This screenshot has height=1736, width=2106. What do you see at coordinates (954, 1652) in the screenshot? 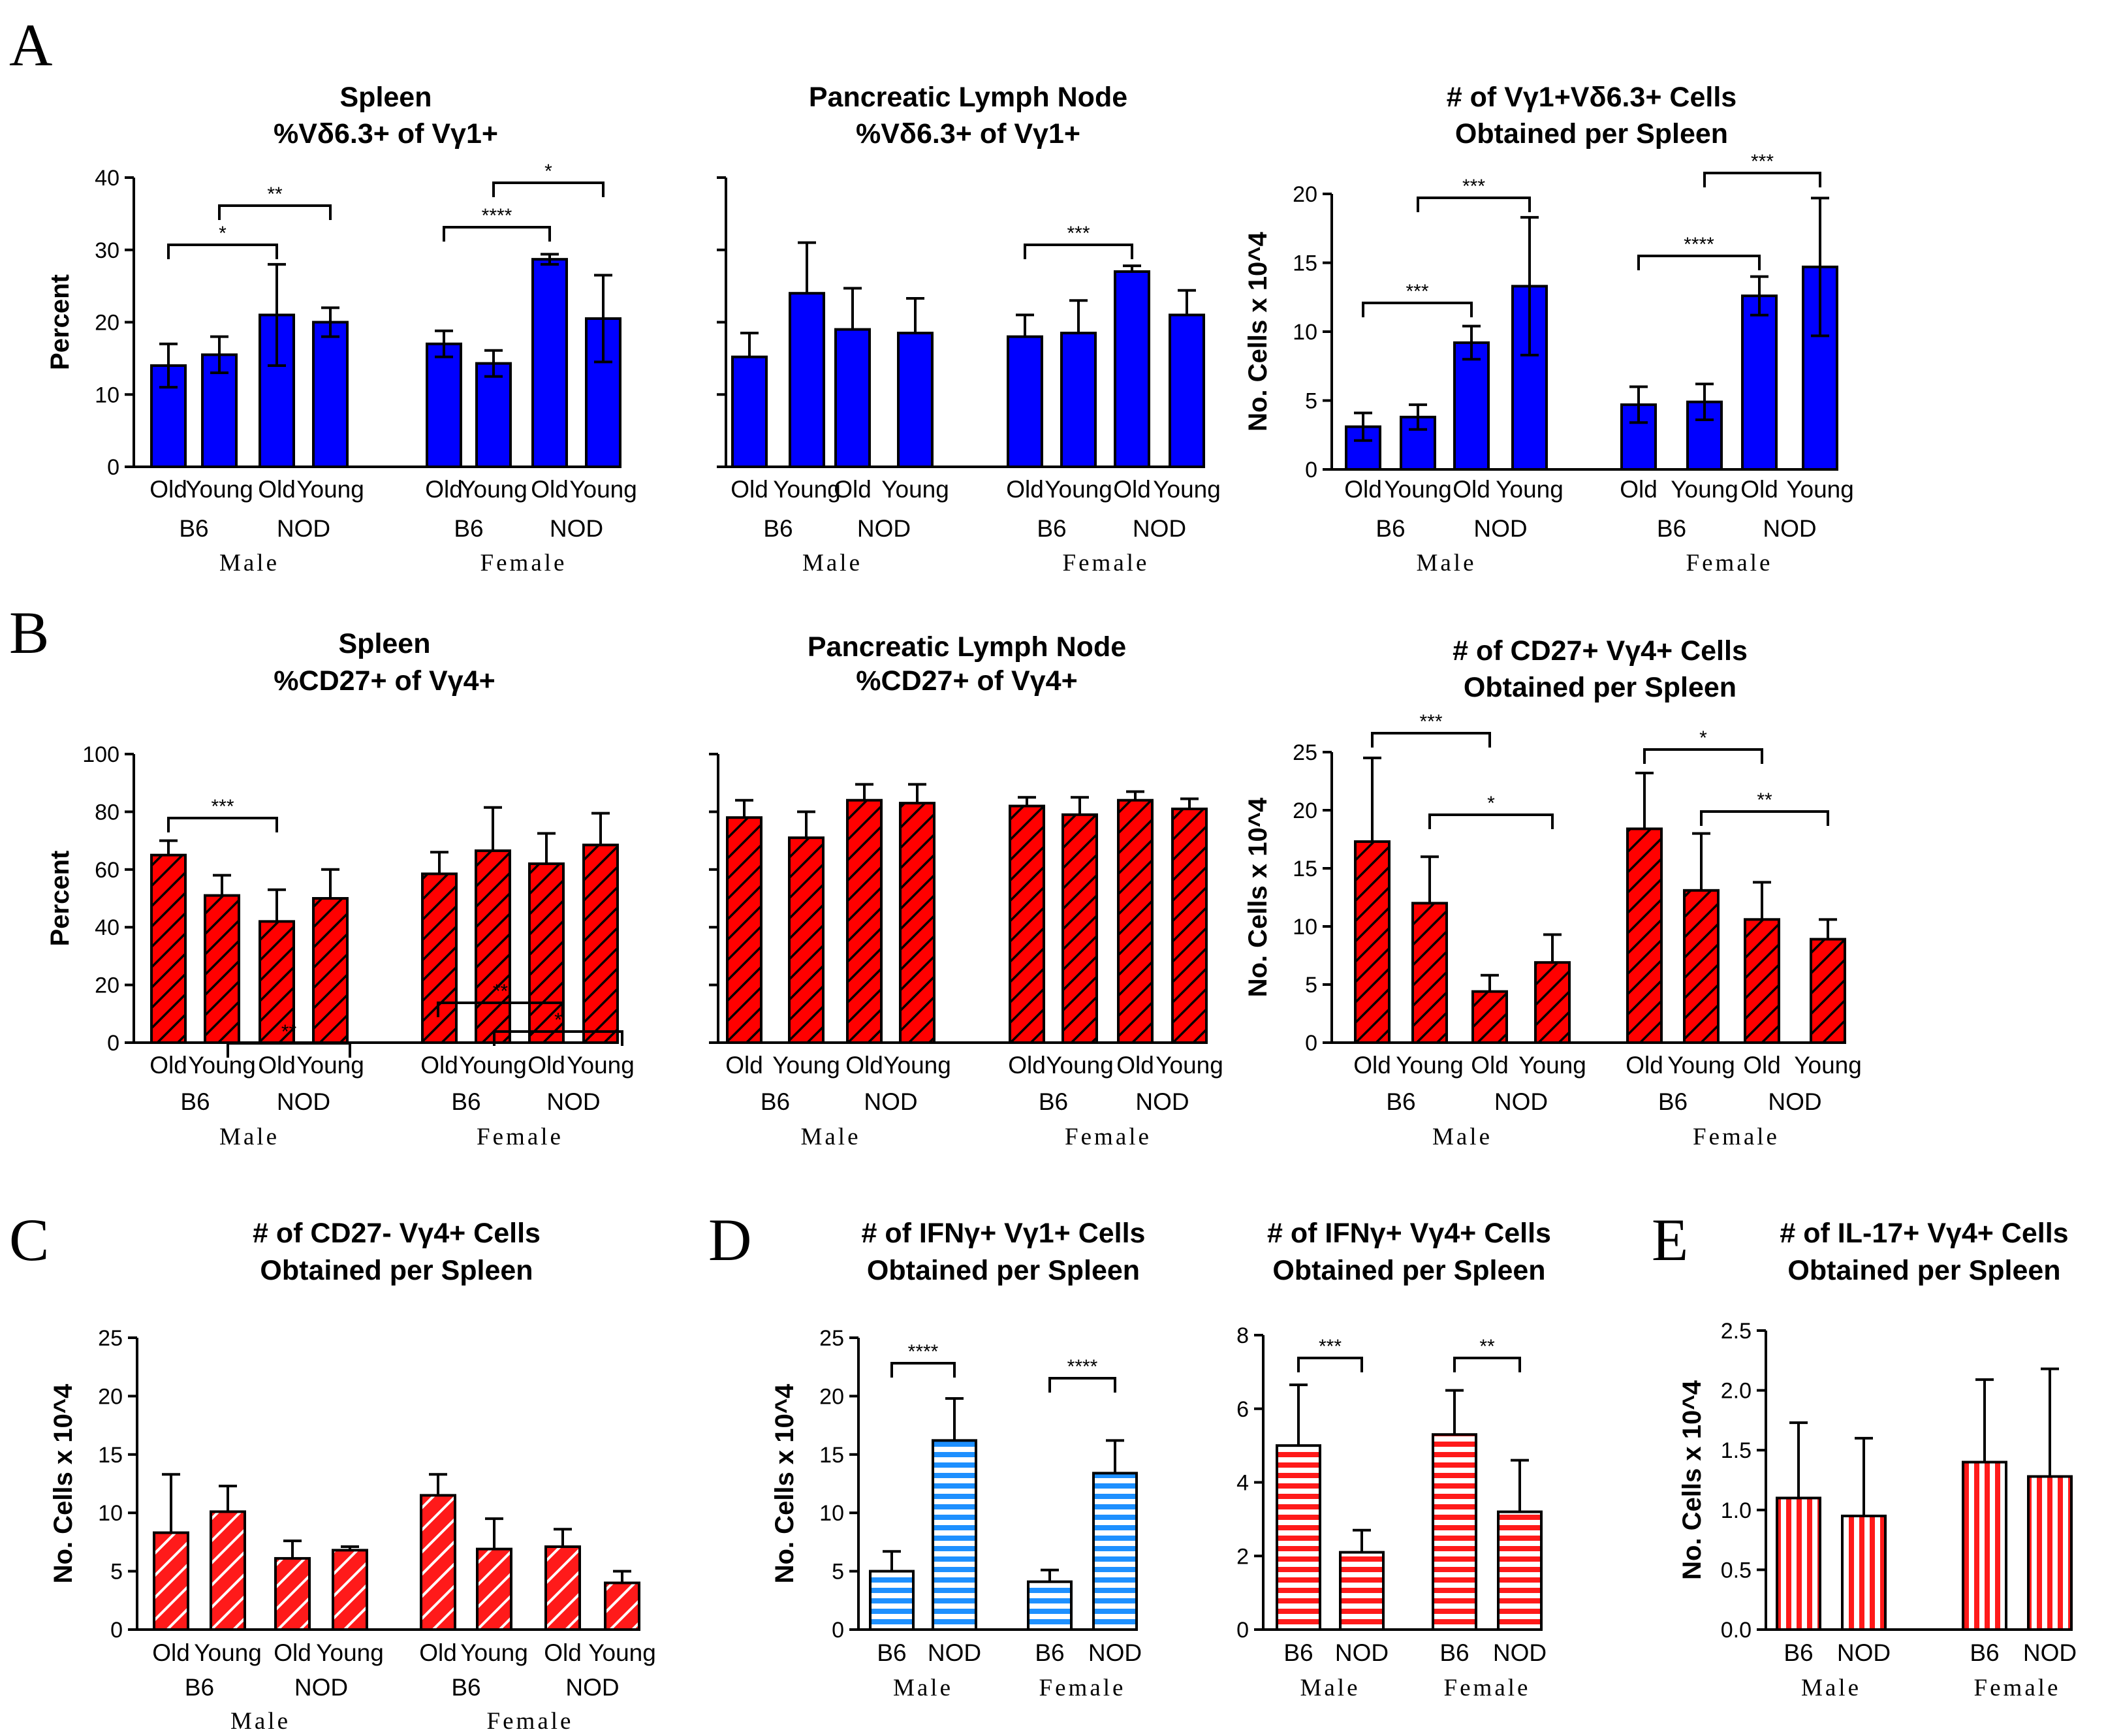
I see `category-label: NOD` at bounding box center [954, 1652].